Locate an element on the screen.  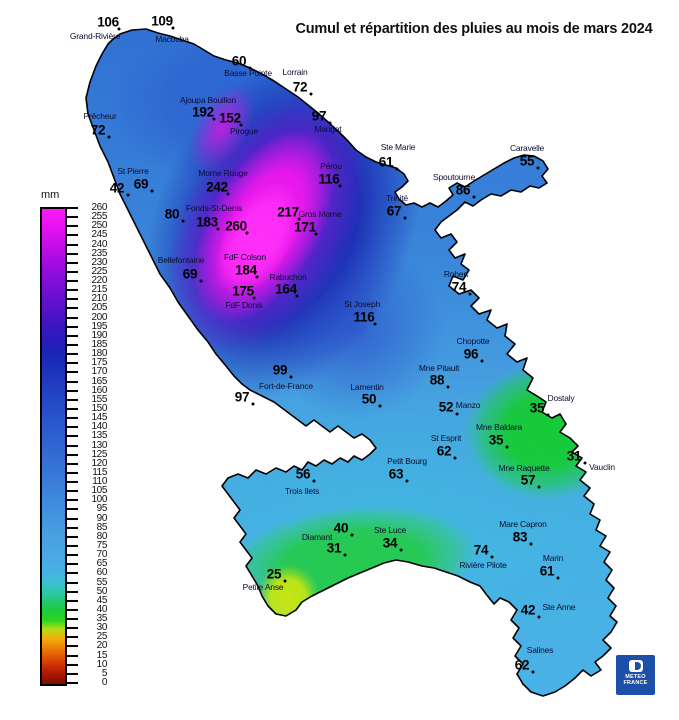
station-name: Spoutourne is located at coordinates (454, 177).